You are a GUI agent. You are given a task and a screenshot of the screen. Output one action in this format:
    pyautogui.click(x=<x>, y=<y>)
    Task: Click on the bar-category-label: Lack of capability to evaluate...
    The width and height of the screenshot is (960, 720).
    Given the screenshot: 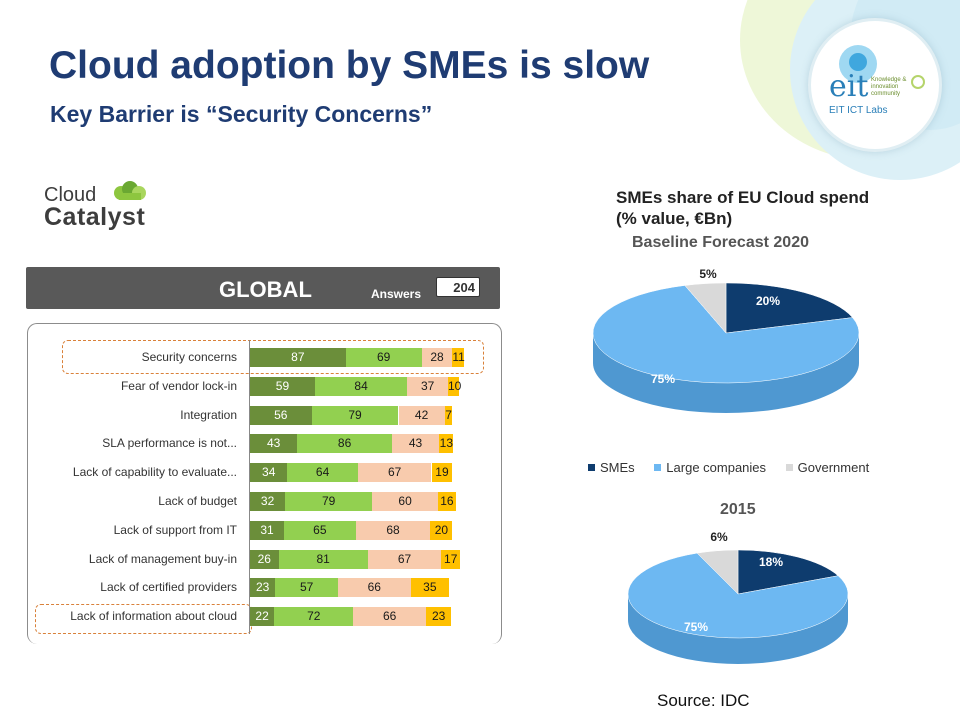 What is the action you would take?
    pyautogui.click(x=154, y=472)
    